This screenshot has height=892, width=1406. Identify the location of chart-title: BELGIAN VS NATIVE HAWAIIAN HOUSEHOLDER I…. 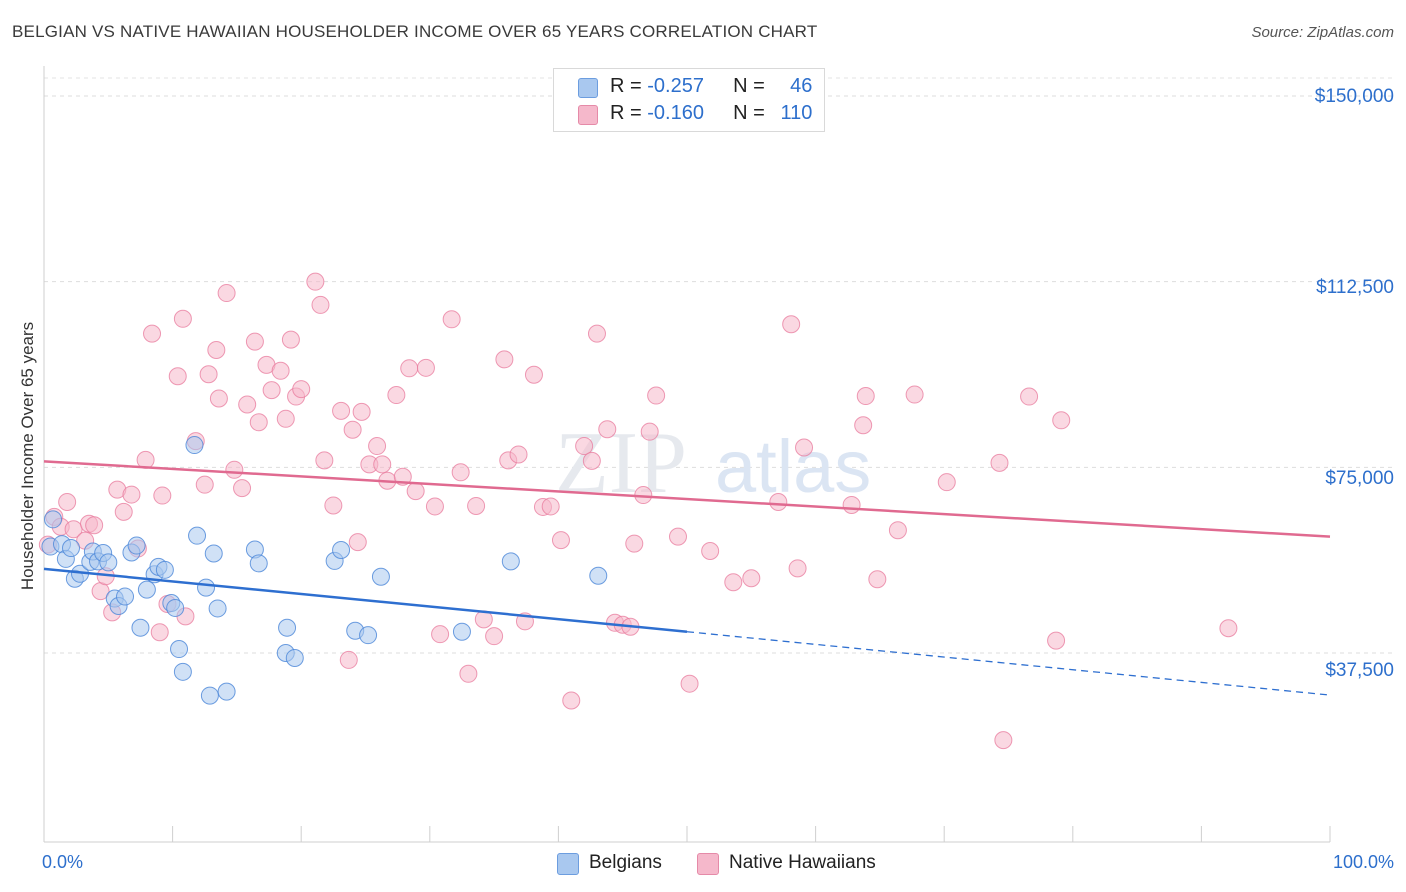
(415, 31).